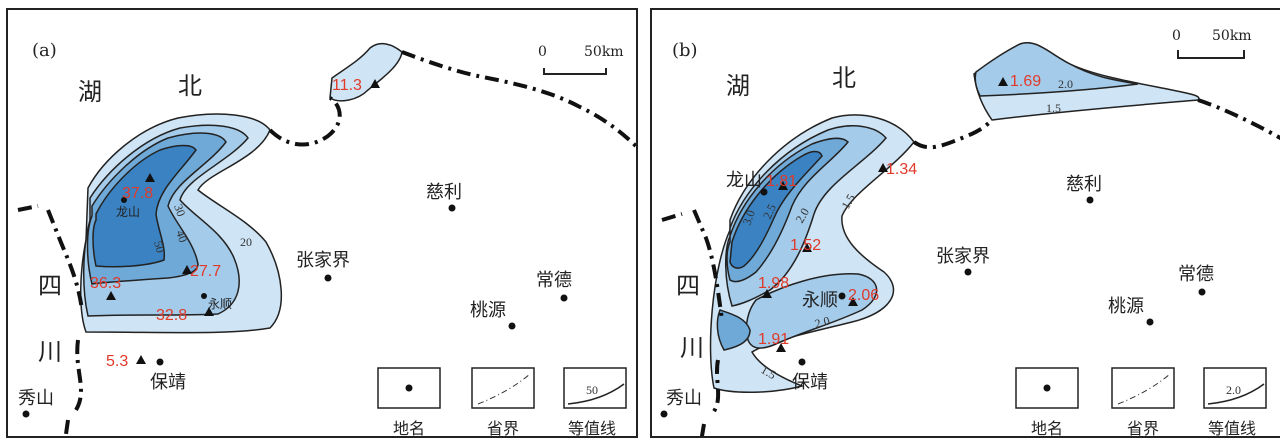 This screenshot has height=438, width=1280. Describe the element at coordinates (1056, 69) in the screenshot. I see `zone-b-north-inner` at that location.